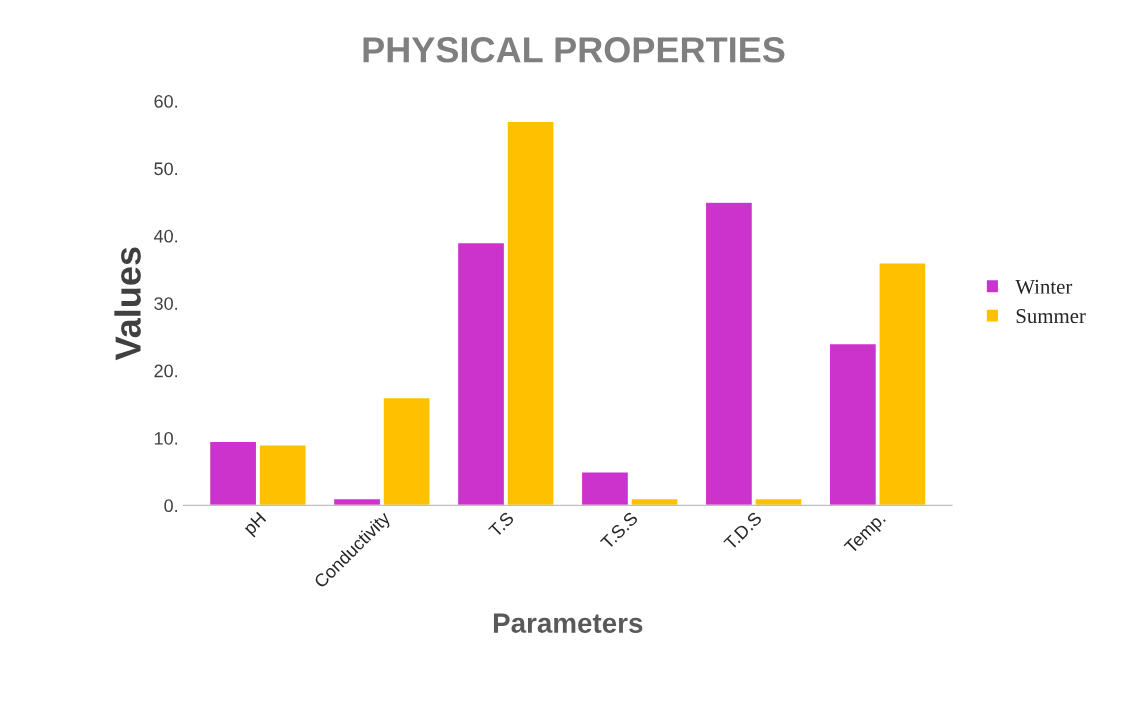 The height and width of the screenshot is (722, 1147). Describe the element at coordinates (166, 371) in the screenshot. I see `y-tick-label: 20.` at that location.